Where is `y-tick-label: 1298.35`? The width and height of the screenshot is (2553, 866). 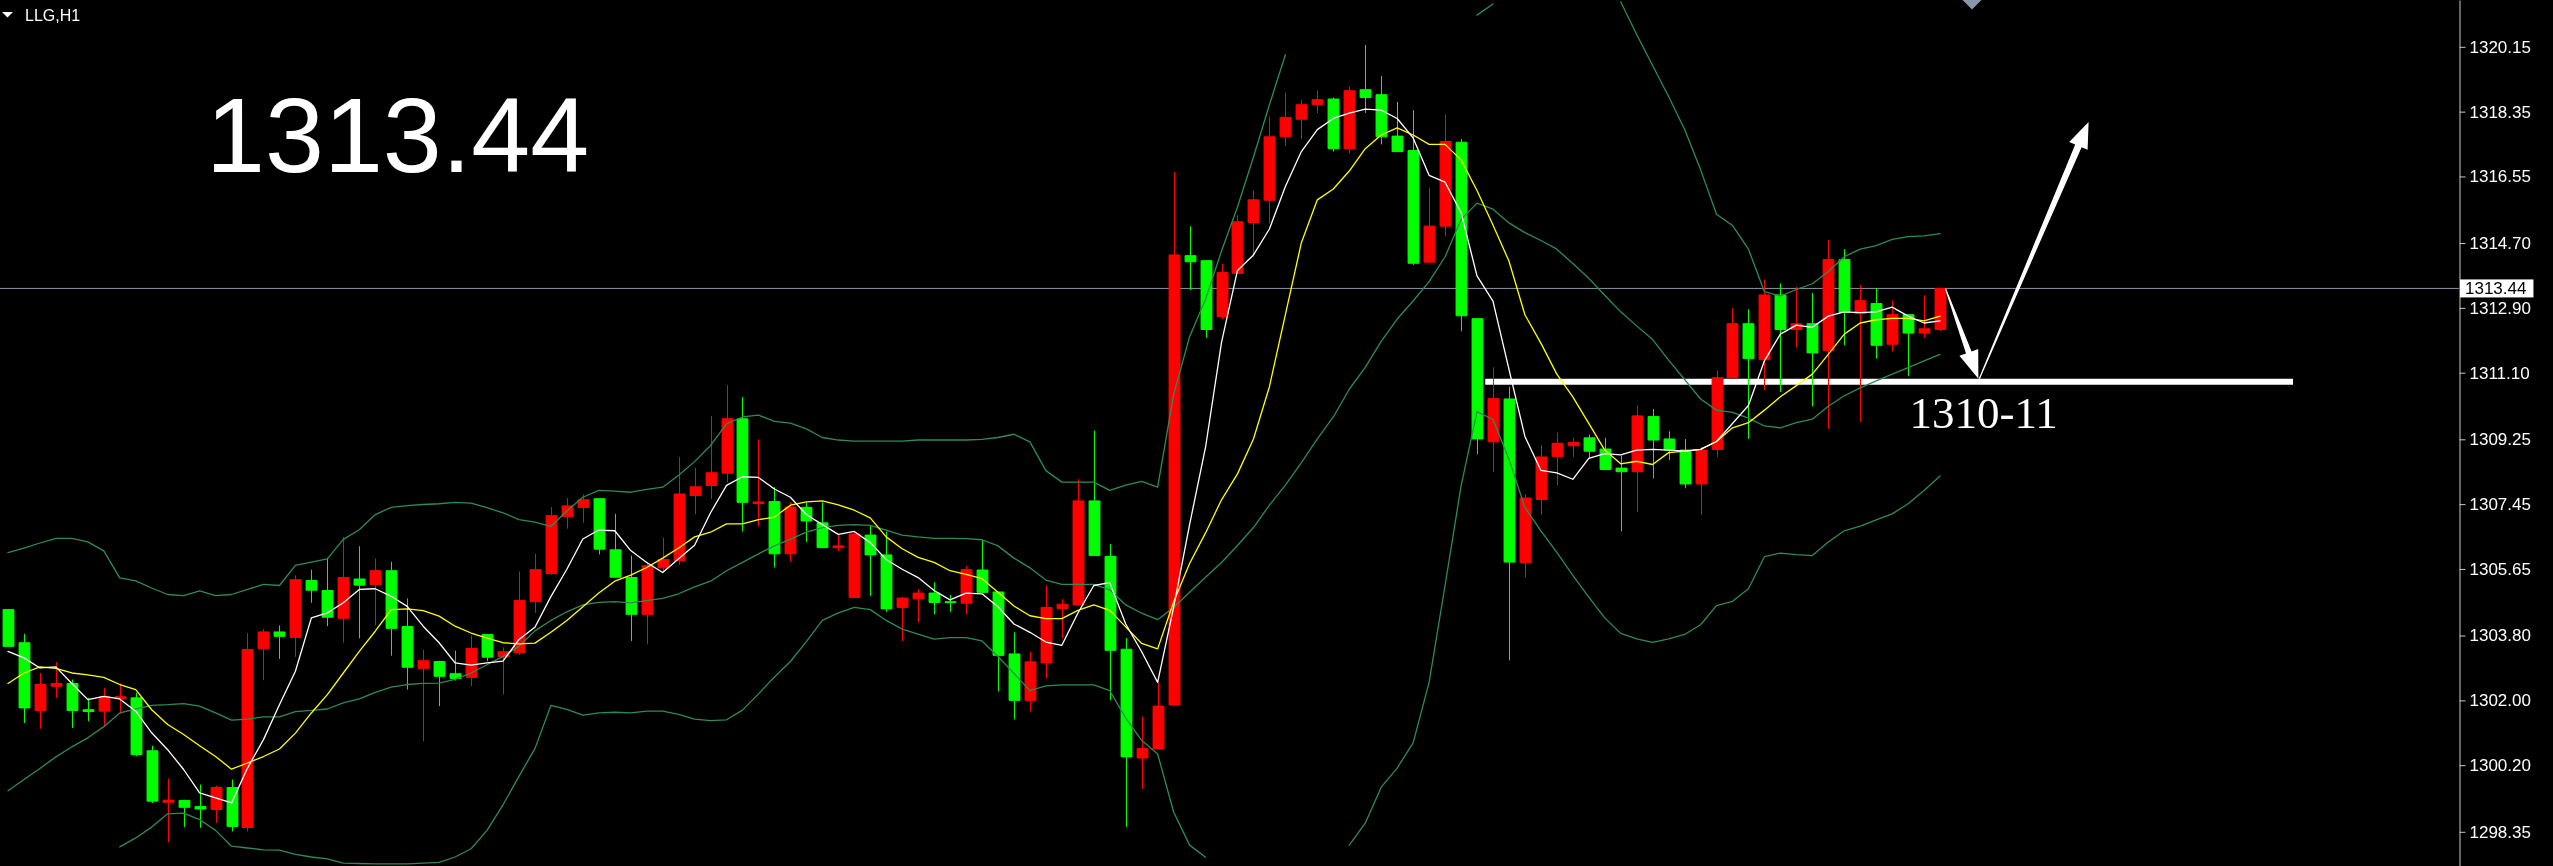 y-tick-label: 1298.35 is located at coordinates (2500, 832).